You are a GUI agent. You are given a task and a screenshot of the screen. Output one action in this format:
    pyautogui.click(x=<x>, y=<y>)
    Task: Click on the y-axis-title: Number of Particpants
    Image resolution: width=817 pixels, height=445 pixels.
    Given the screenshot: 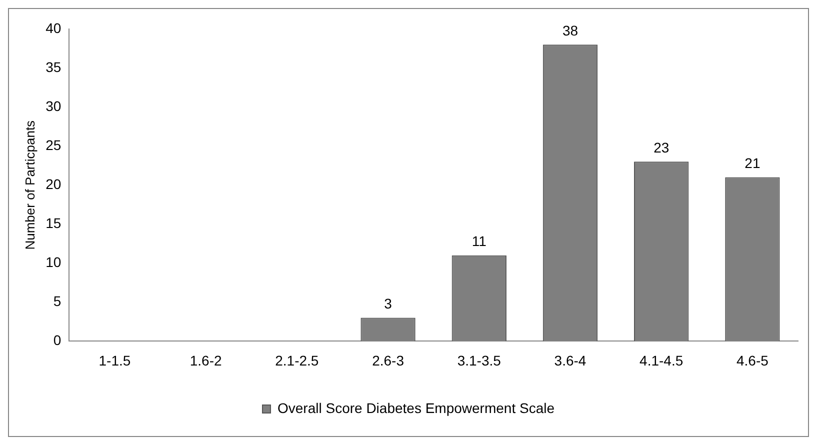 What is the action you would take?
    pyautogui.click(x=30, y=185)
    